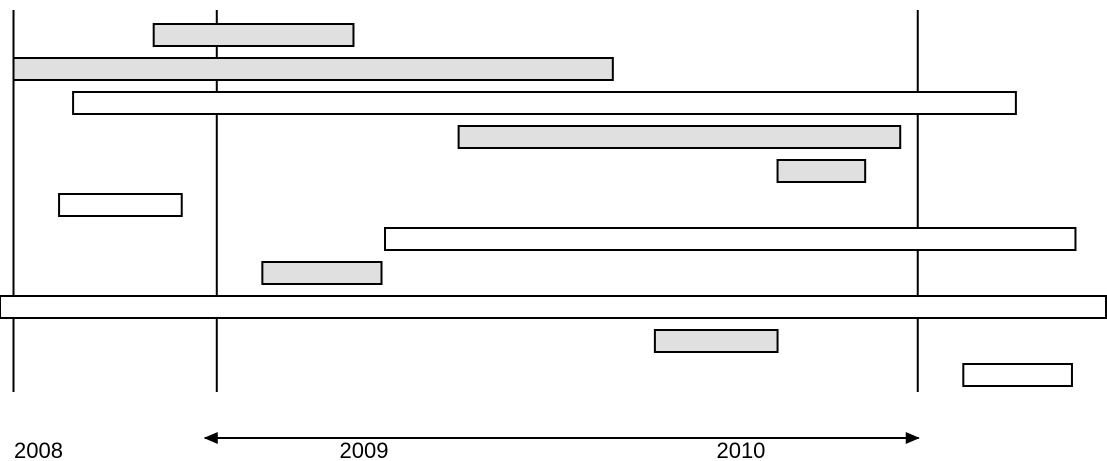 This screenshot has height=461, width=1107. I want to click on year-label-2010: 2010, so click(740, 449).